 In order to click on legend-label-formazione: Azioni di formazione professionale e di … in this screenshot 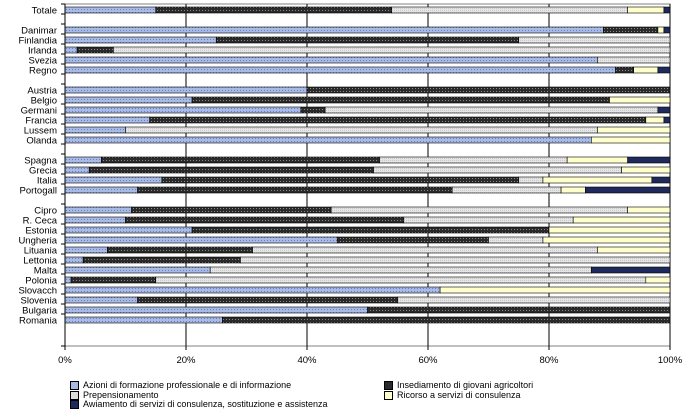, I will do `click(187, 385)`.